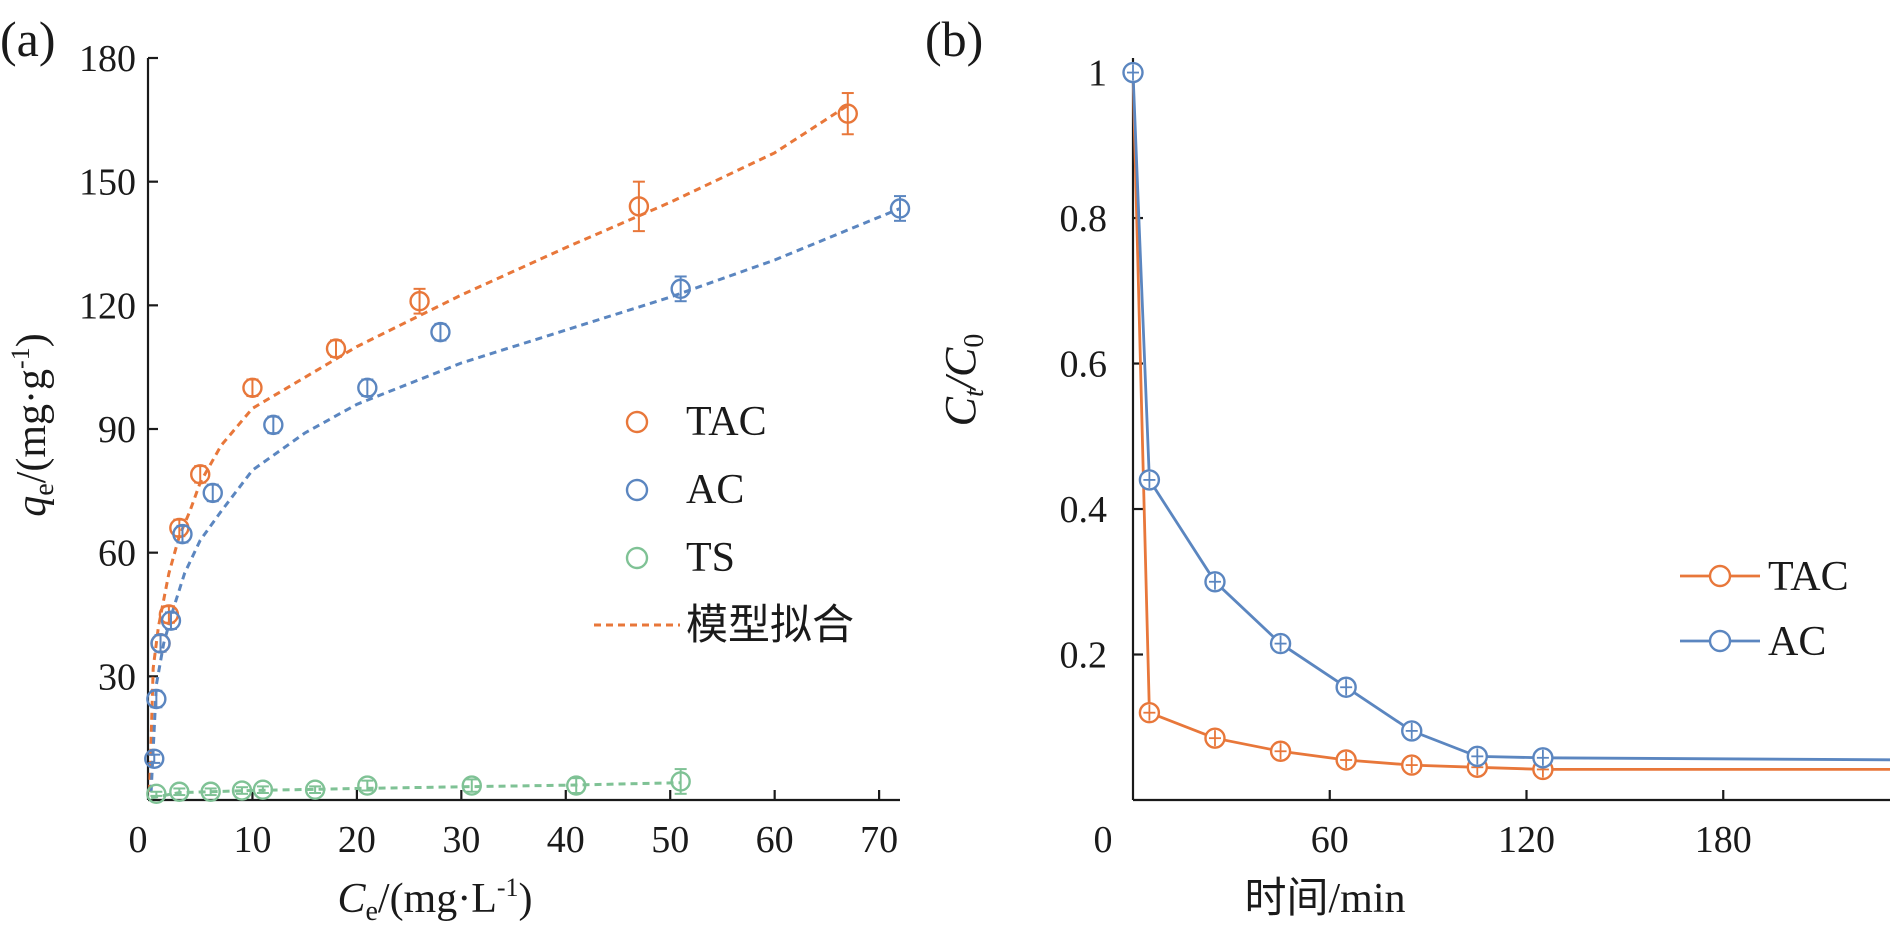 This screenshot has height=945, width=1890. Describe the element at coordinates (107, 306) in the screenshot. I see `y-tick-label: 120` at that location.